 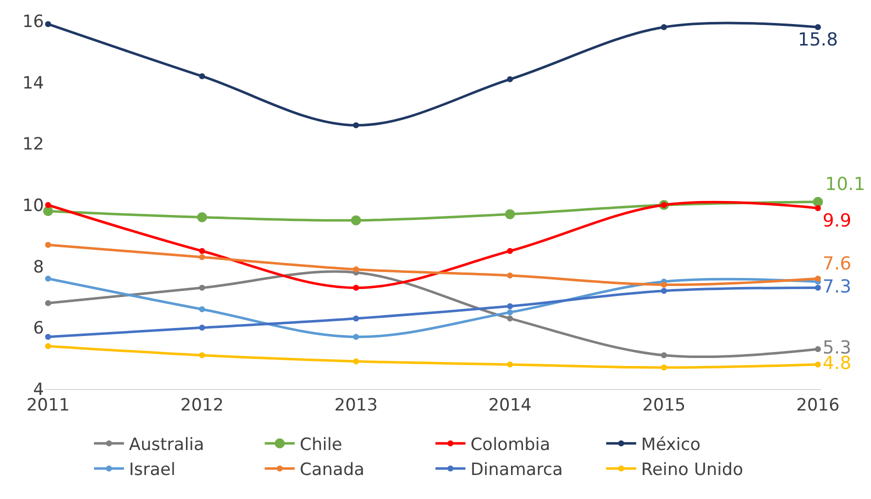 I want to click on x-tick-label: 2011, so click(x=48, y=405).